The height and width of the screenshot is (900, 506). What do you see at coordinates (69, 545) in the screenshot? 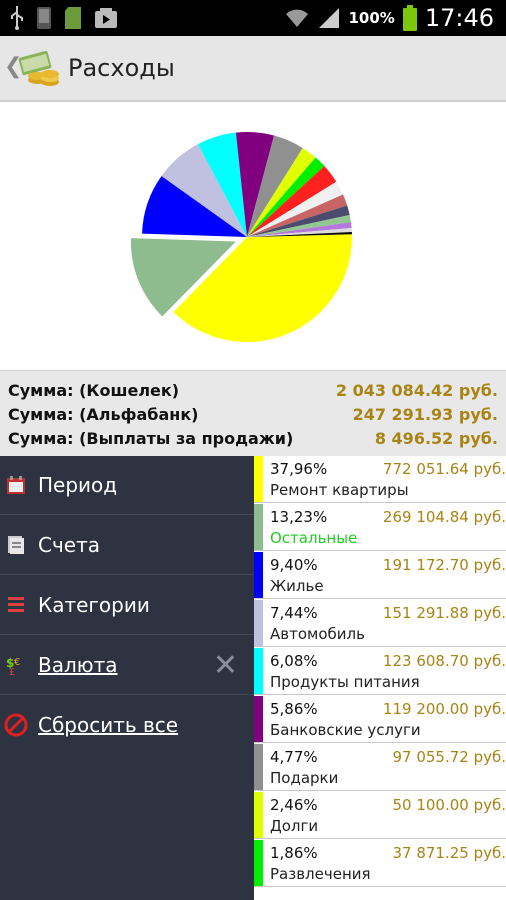
I see `menu-item-label: Счета` at bounding box center [69, 545].